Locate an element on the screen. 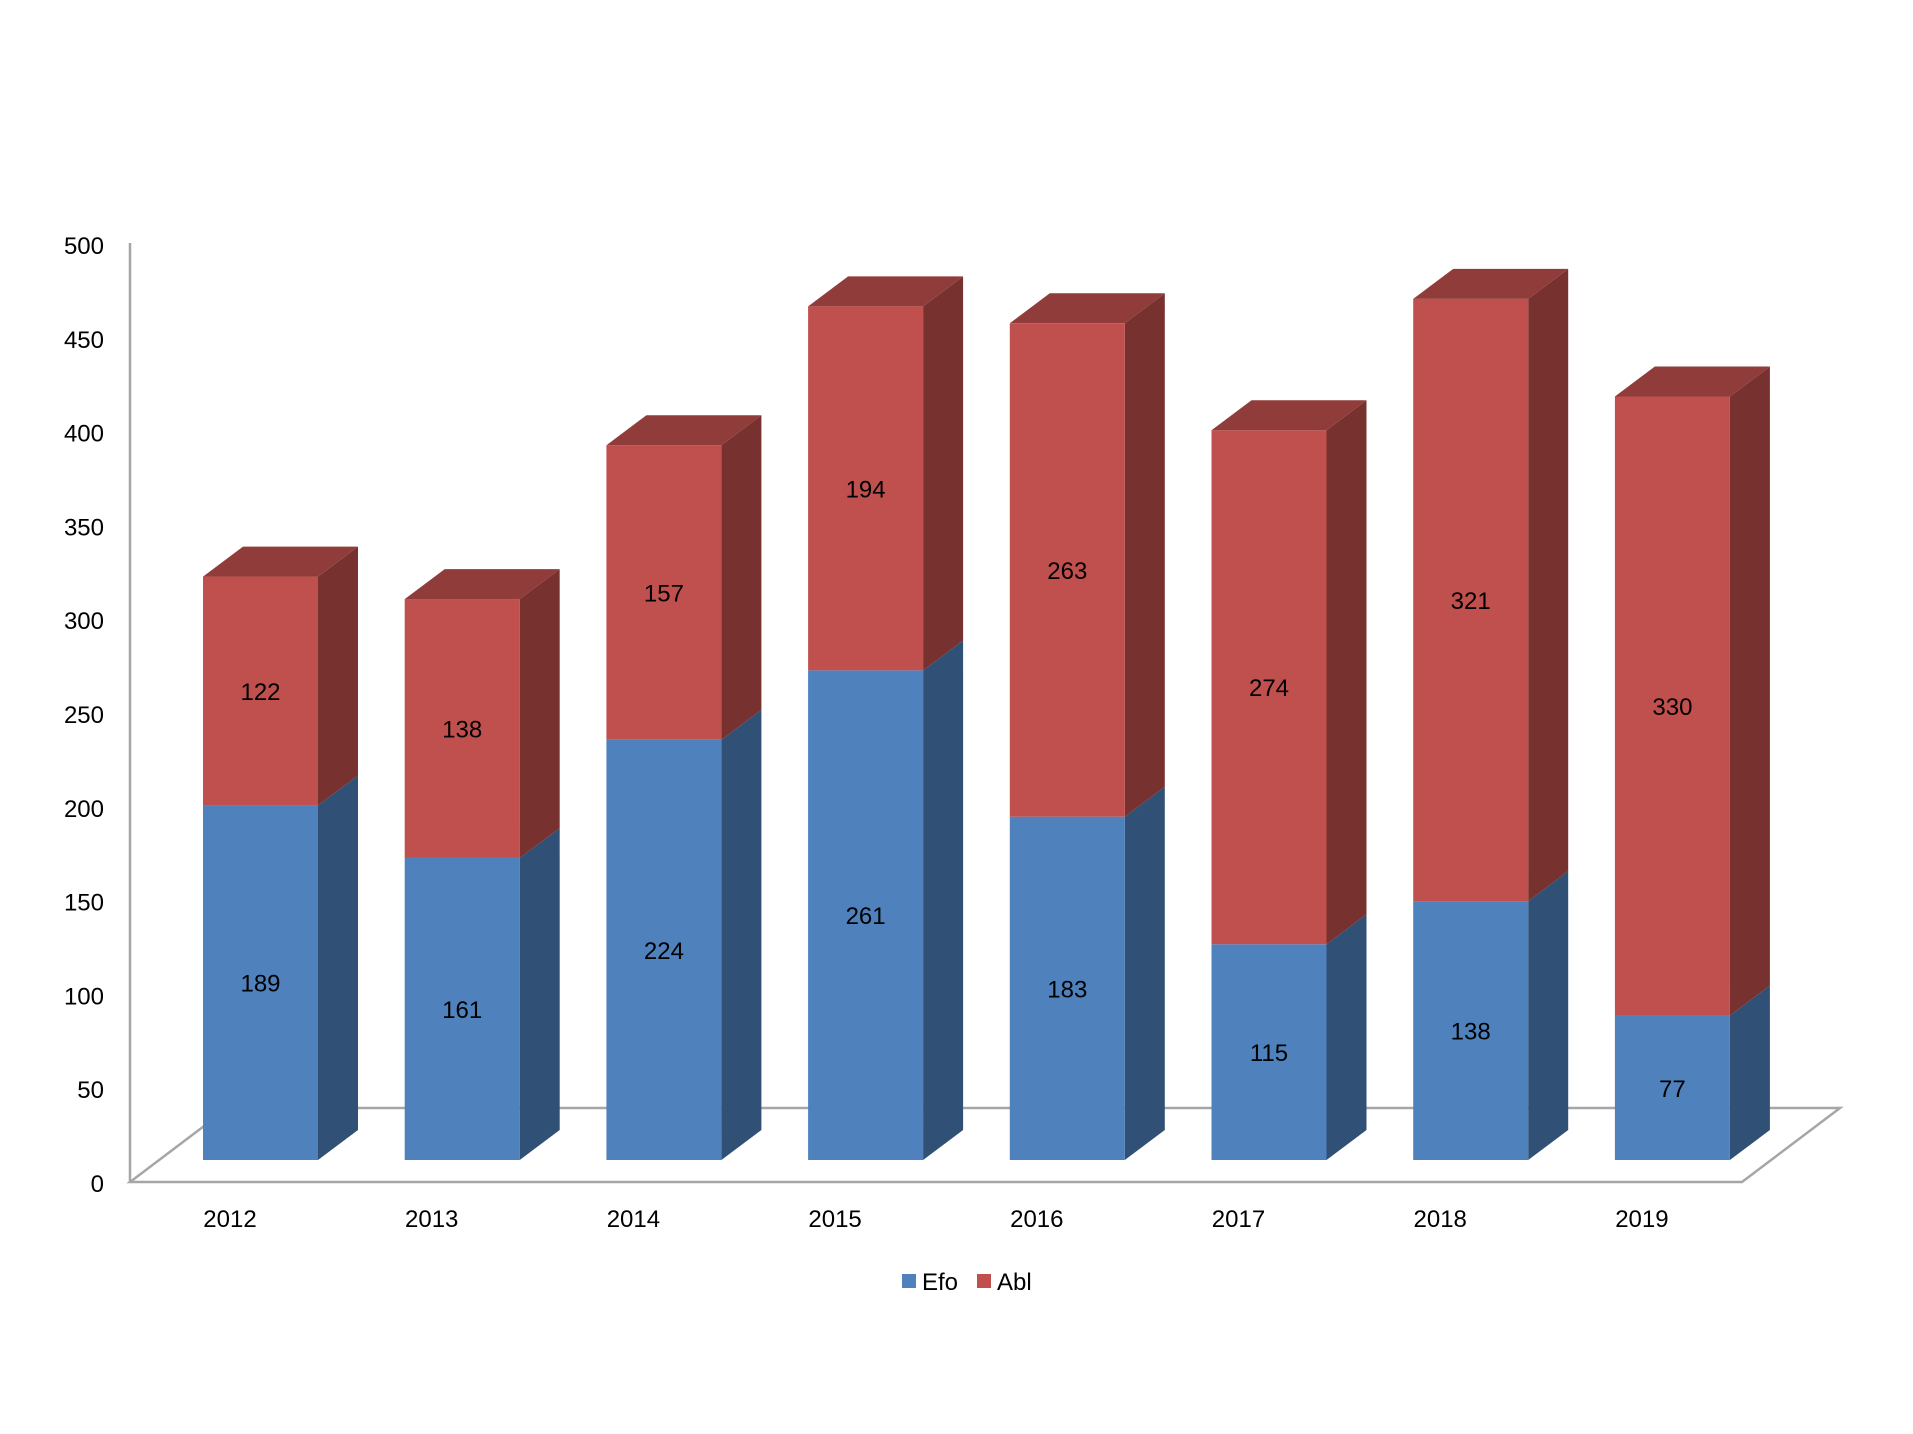  data-label-efo: 77 is located at coordinates (1672, 1089).